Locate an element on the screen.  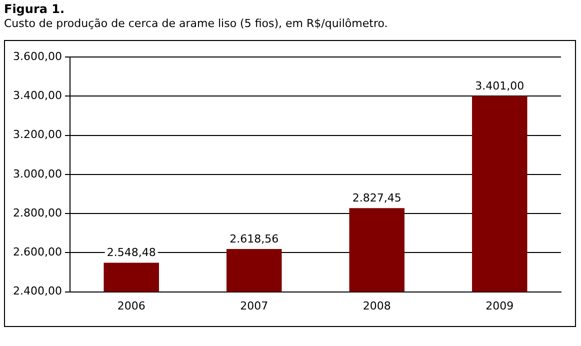
x-tick-label: 2007 is located at coordinates (254, 305).